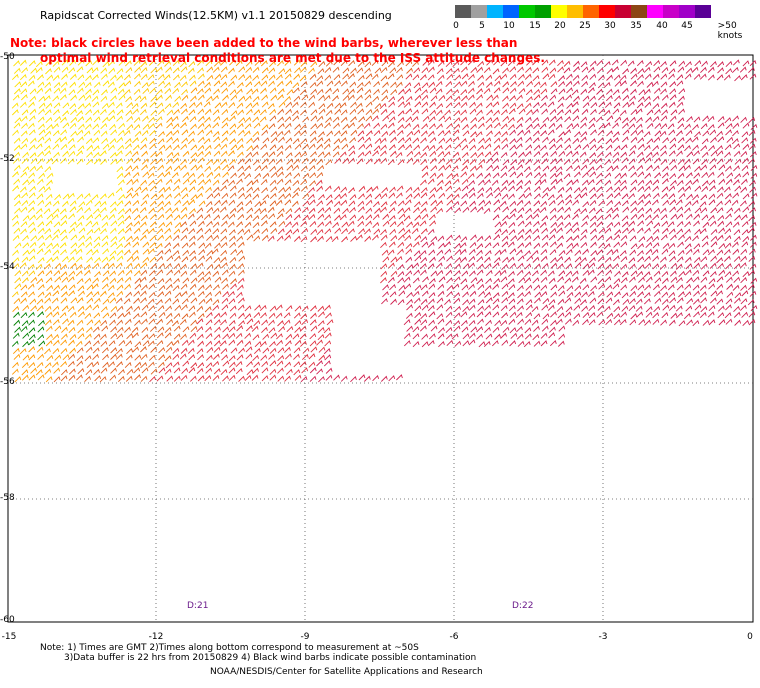 The height and width of the screenshot is (688, 760). I want to click on legend-label: 40, so click(662, 26).